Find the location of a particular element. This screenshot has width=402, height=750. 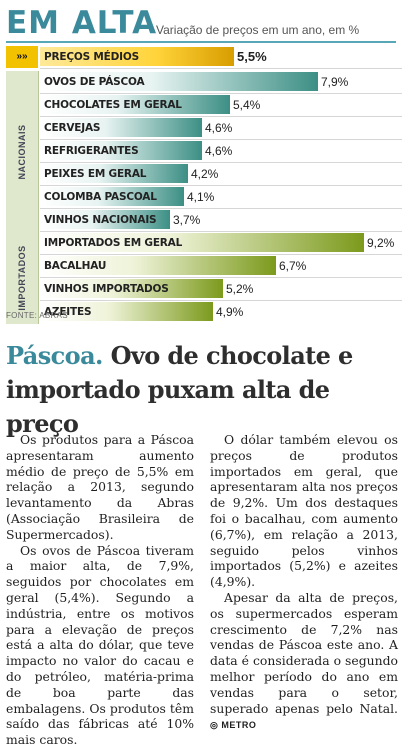

metro-signature: ◎ METRO is located at coordinates (233, 725).